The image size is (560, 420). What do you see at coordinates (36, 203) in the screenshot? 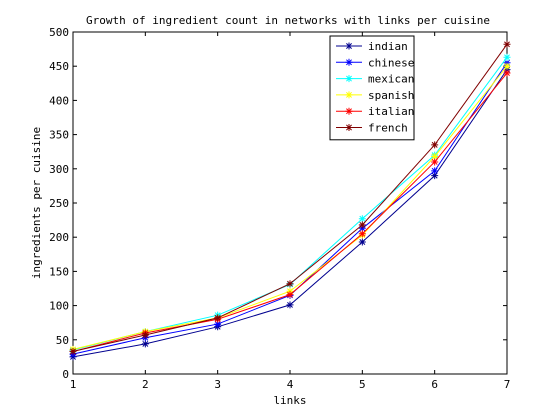
I see `y-axis-title: ingredients per cuisine` at bounding box center [36, 203].